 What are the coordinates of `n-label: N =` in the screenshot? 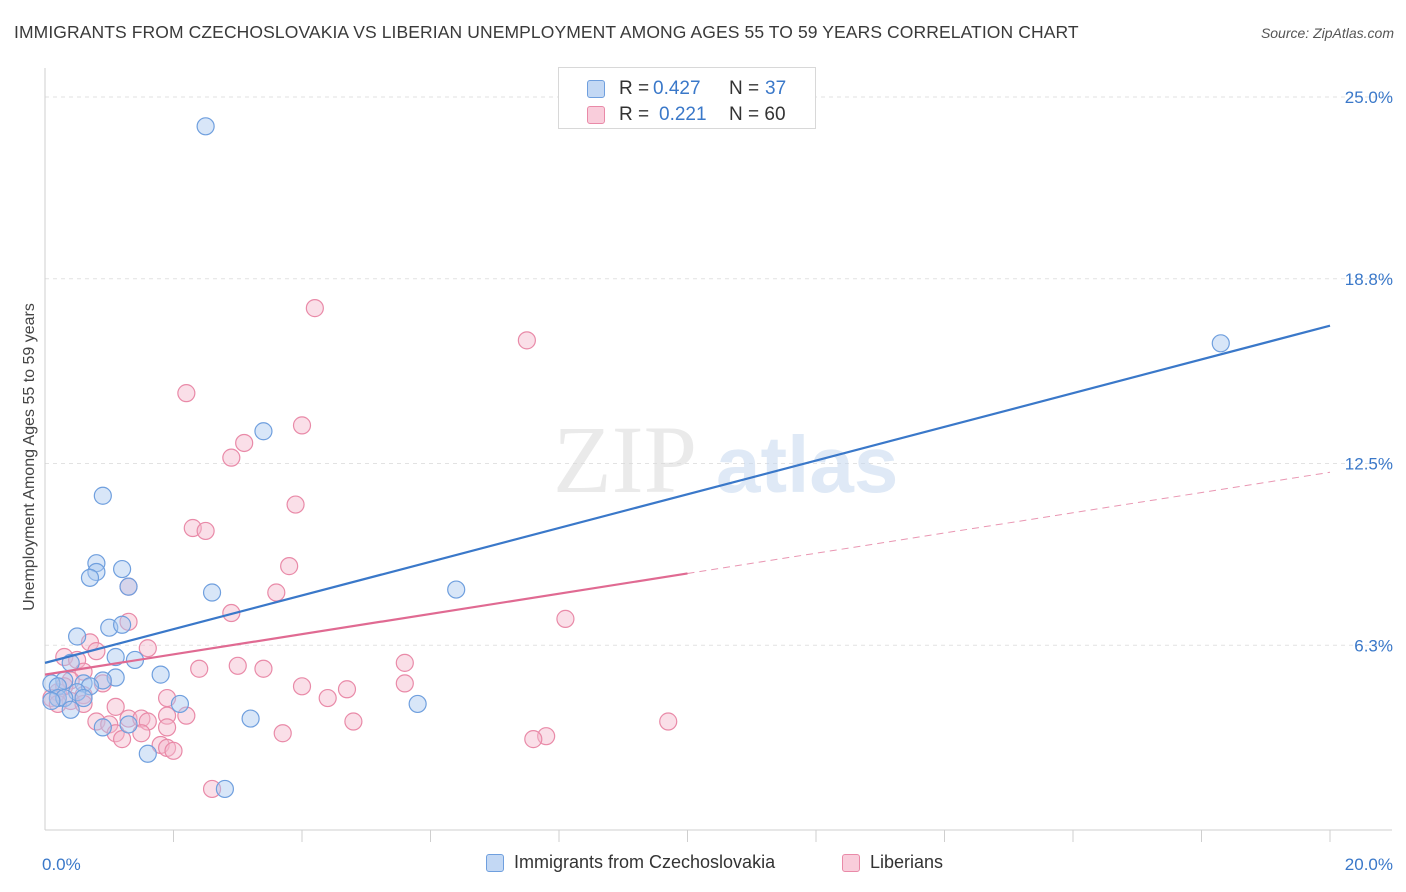 It's located at (744, 88).